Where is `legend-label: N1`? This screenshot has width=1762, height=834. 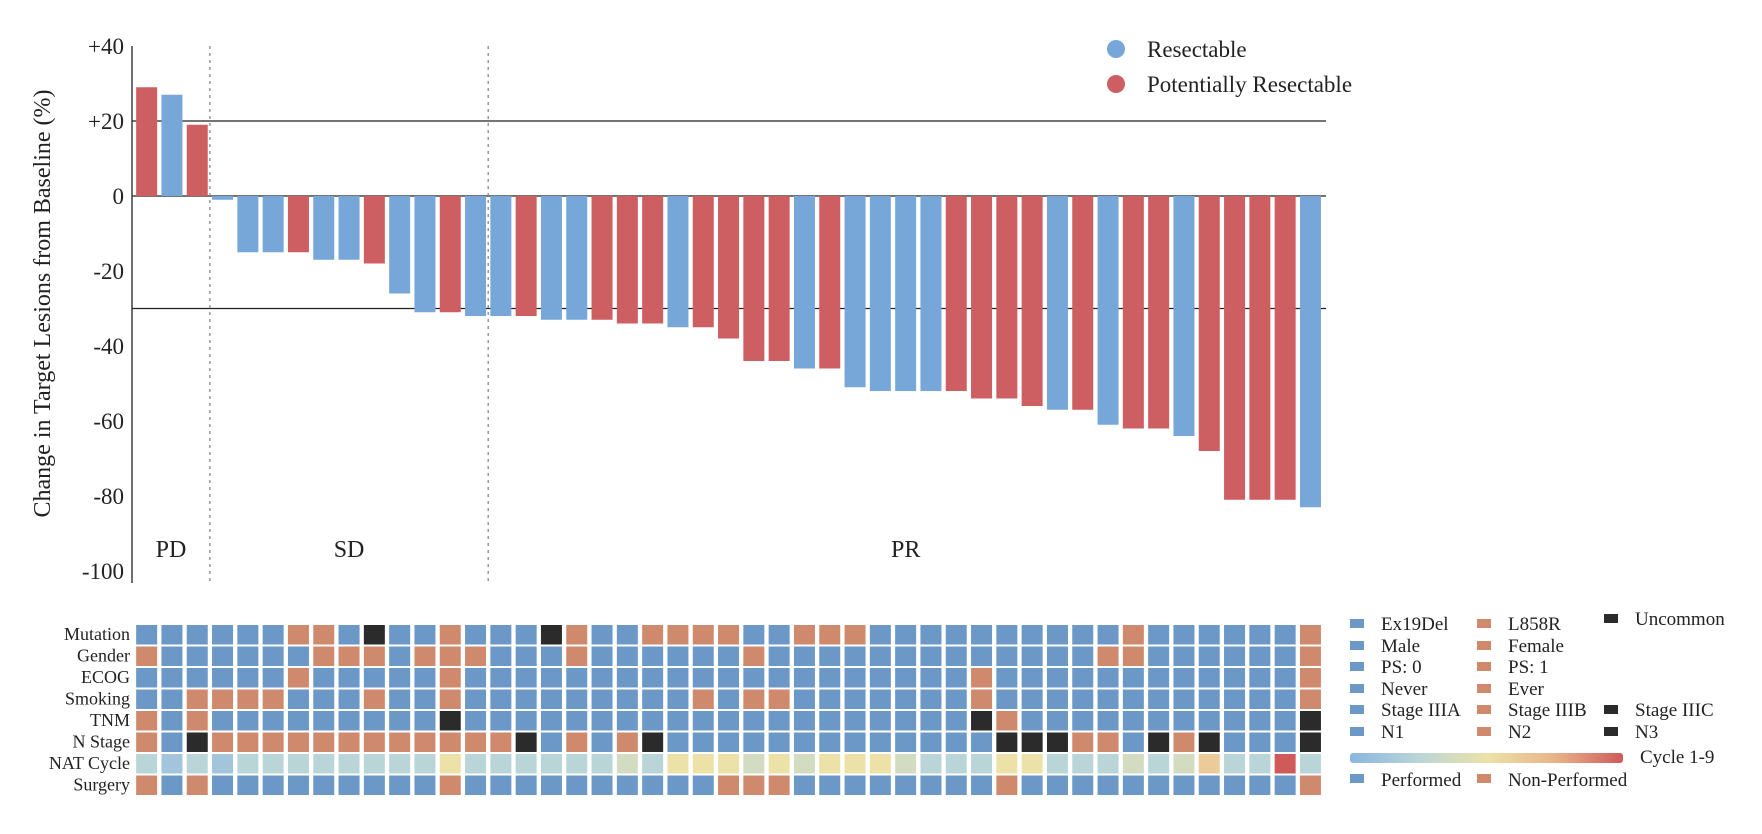 legend-label: N1 is located at coordinates (1392, 732).